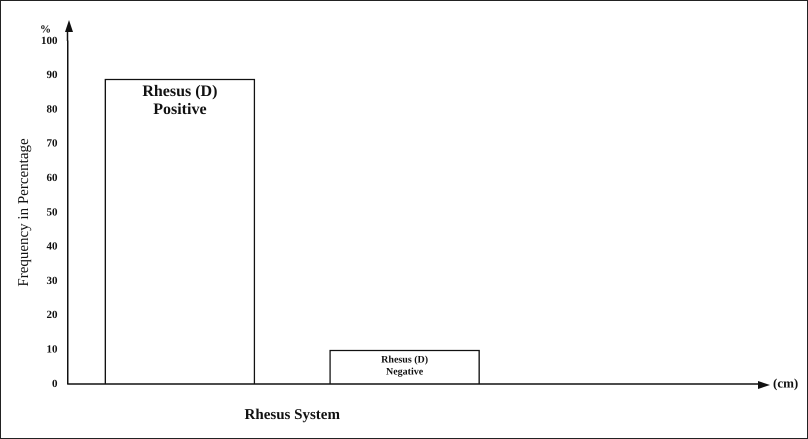 Image resolution: width=808 pixels, height=439 pixels. What do you see at coordinates (52, 280) in the screenshot?
I see `y-tick-label: 30` at bounding box center [52, 280].